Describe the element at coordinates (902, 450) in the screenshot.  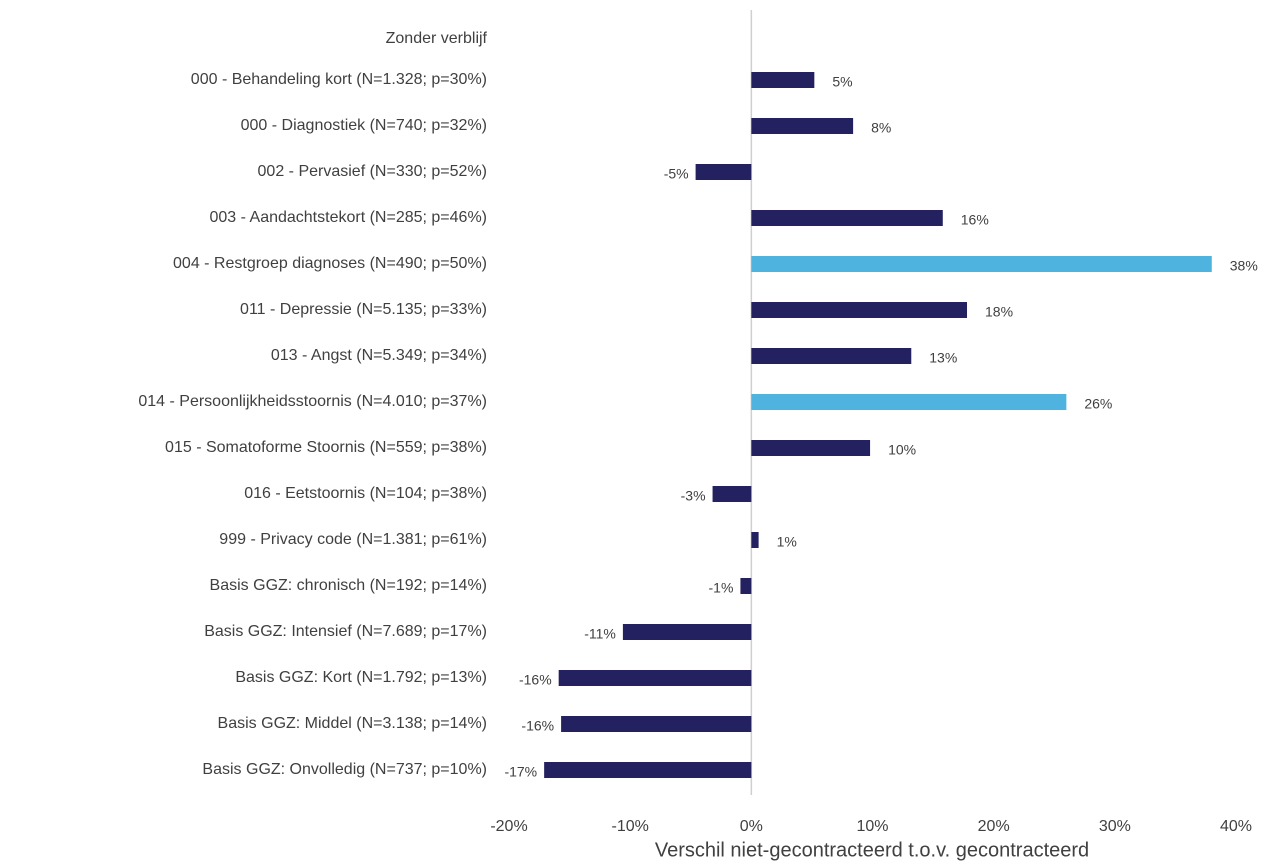
I see `value-label: 10%` at that location.